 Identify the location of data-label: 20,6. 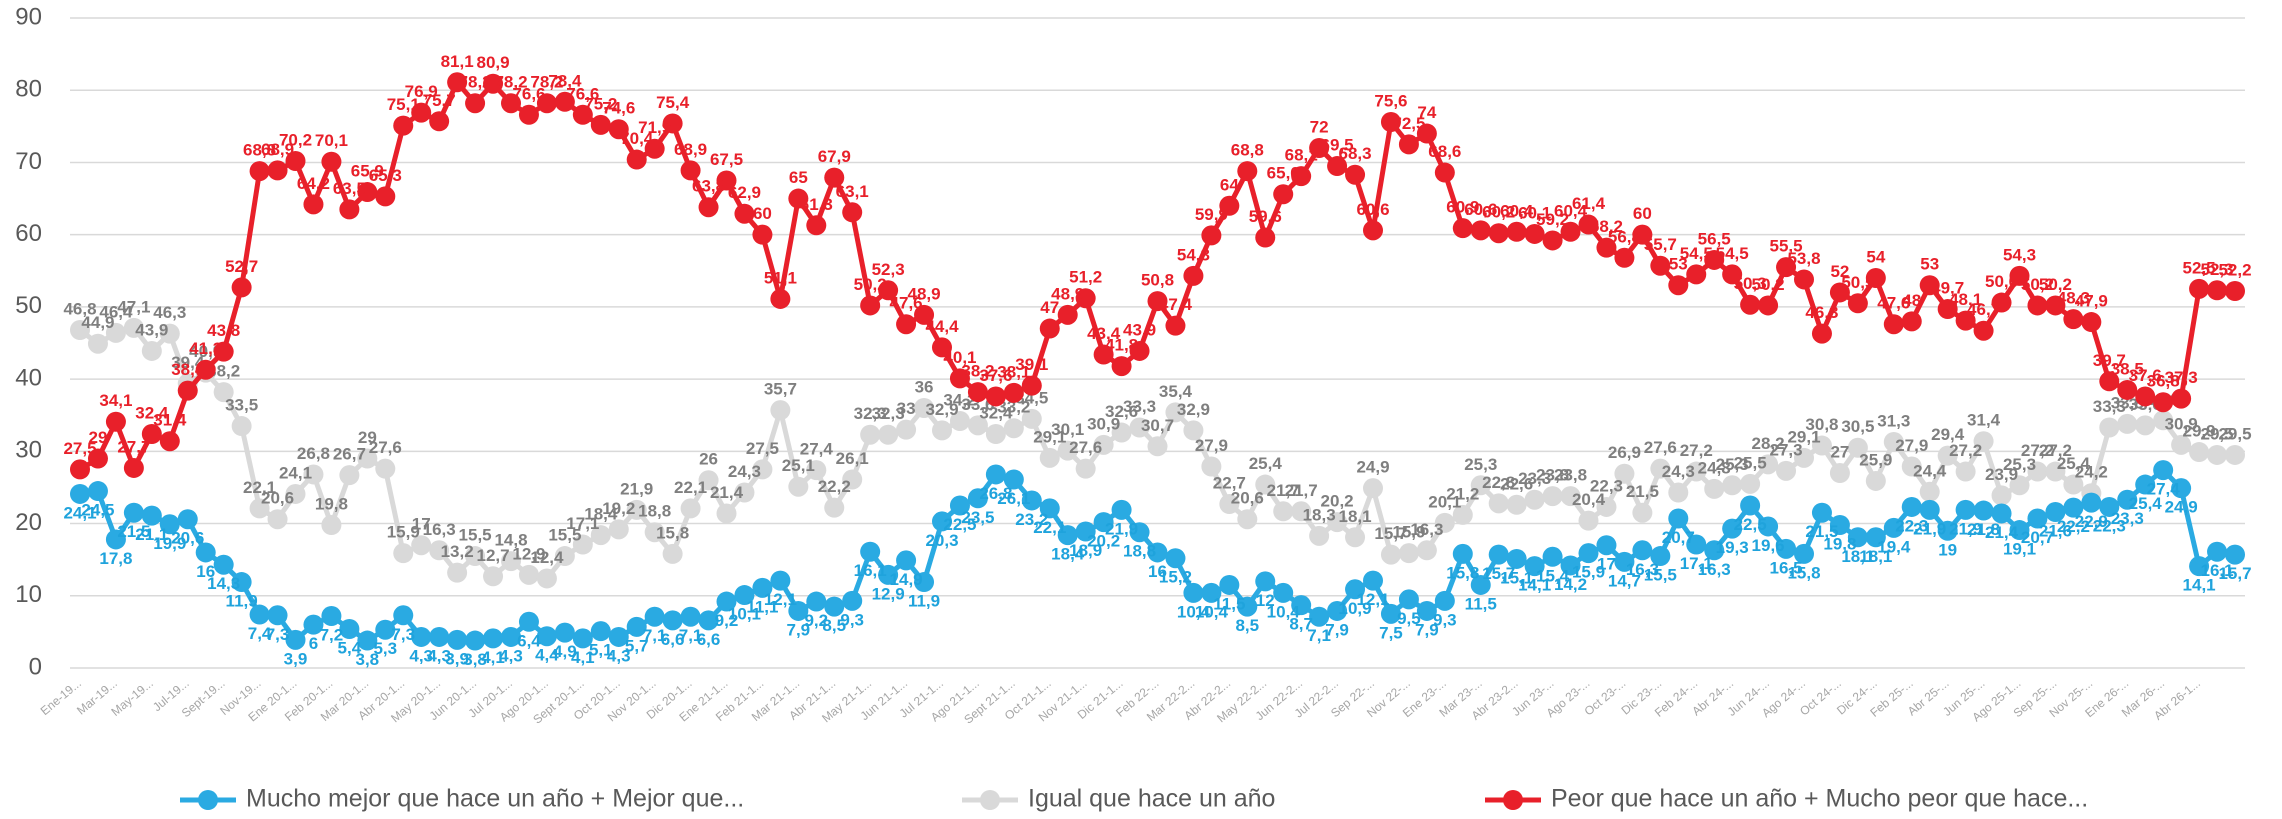
(277, 498).